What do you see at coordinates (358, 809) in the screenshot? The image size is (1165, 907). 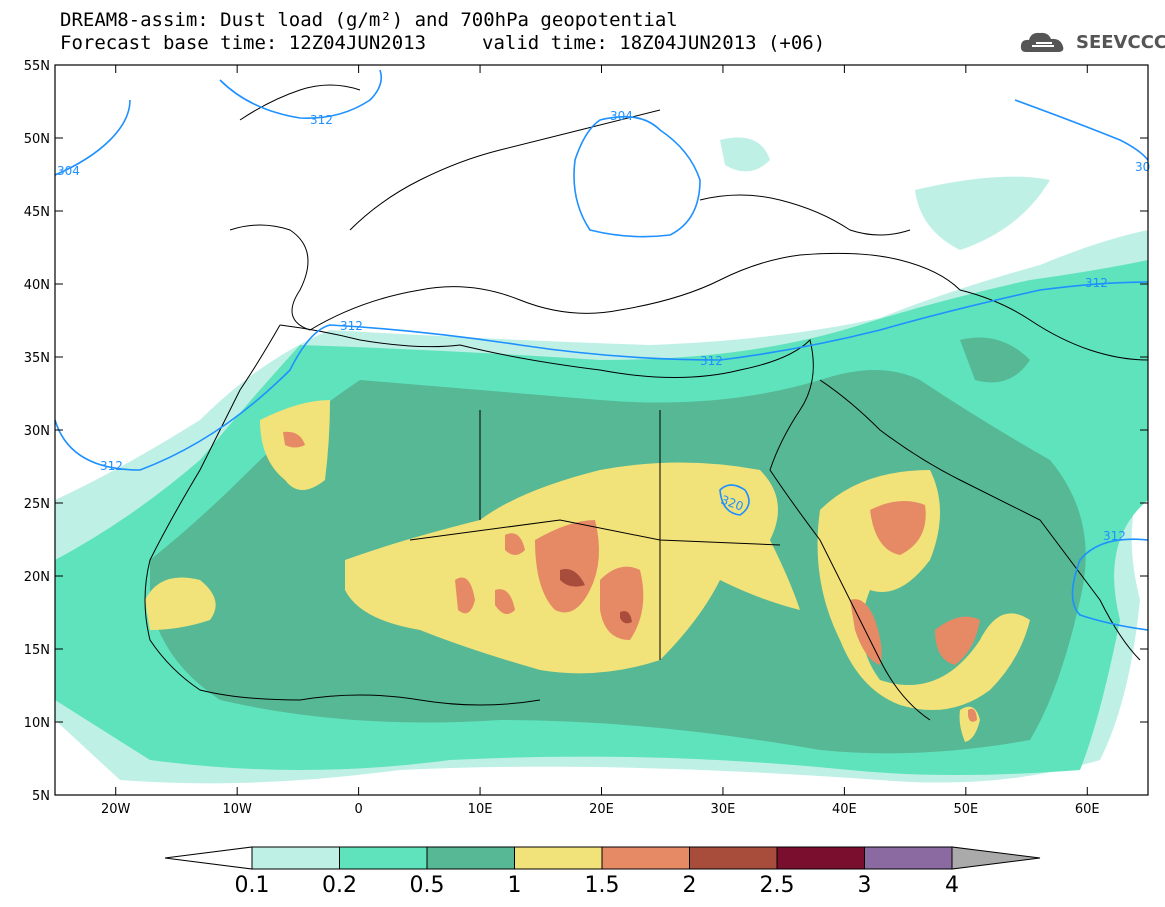 I see `x-tick-label: 0` at bounding box center [358, 809].